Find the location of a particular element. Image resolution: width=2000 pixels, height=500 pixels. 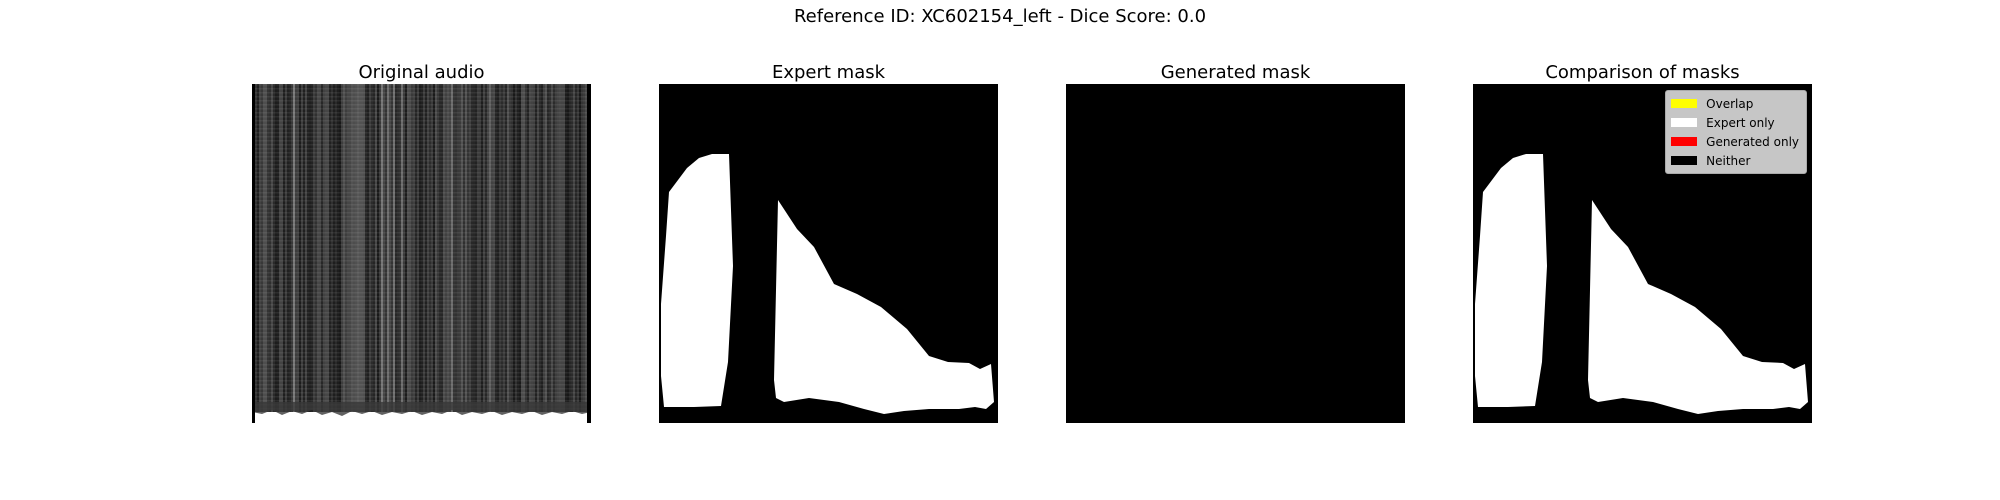

expert-mask-region-left is located at coordinates (697, 280).